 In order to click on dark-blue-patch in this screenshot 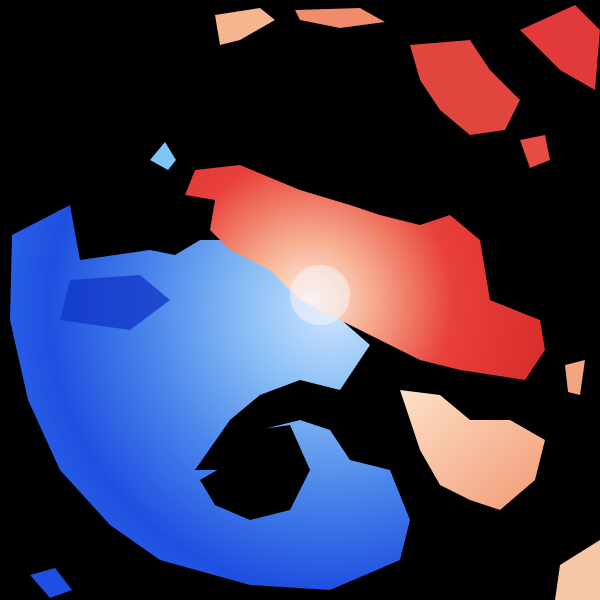, I will do `click(115, 302)`.